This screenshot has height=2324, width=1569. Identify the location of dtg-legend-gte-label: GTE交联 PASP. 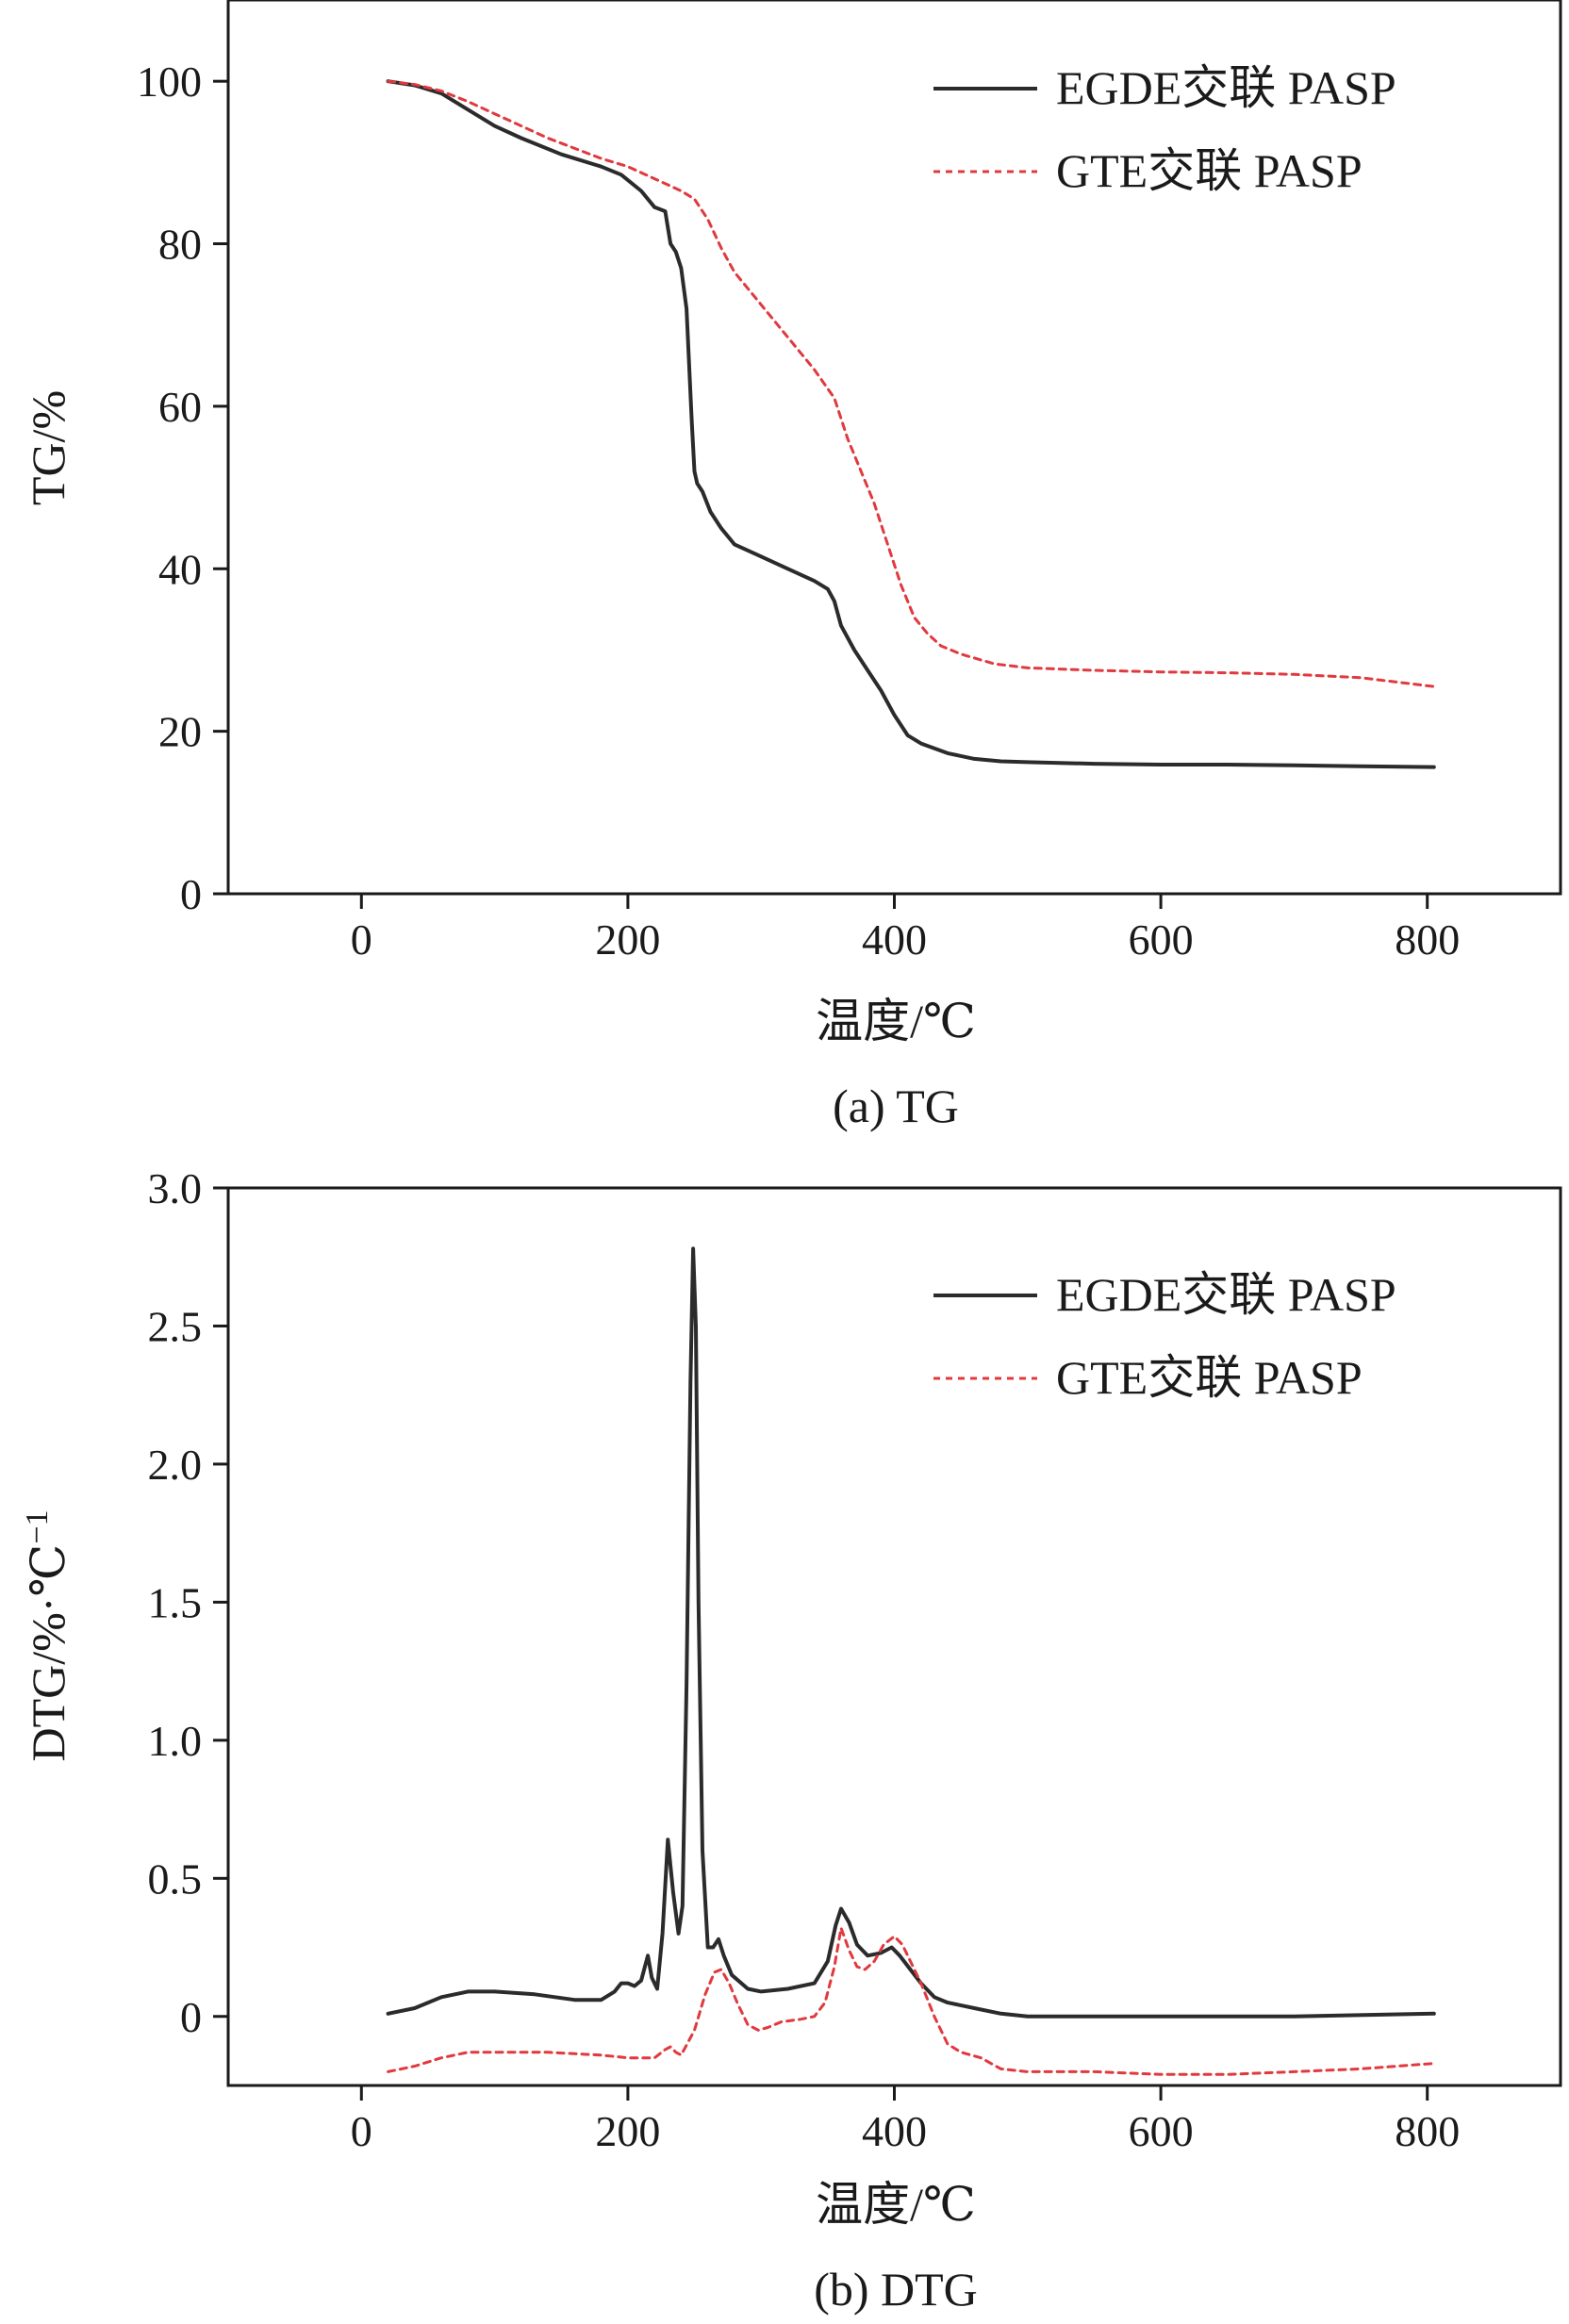
(1209, 1377).